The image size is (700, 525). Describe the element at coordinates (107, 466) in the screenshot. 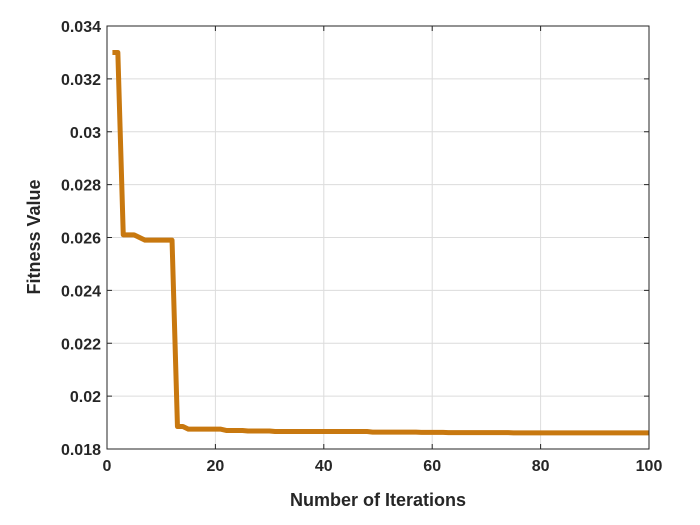

I see `x-tick-label: 0` at that location.